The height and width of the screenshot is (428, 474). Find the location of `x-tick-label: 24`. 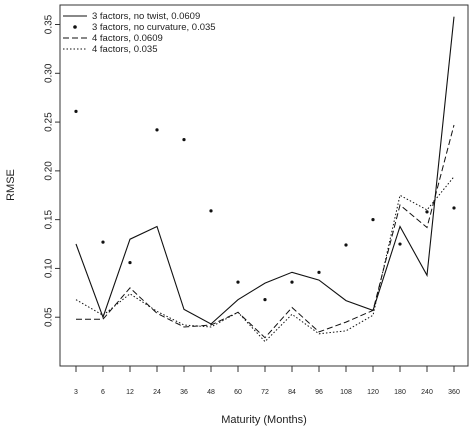

x-tick-label: 24 is located at coordinates (157, 392).